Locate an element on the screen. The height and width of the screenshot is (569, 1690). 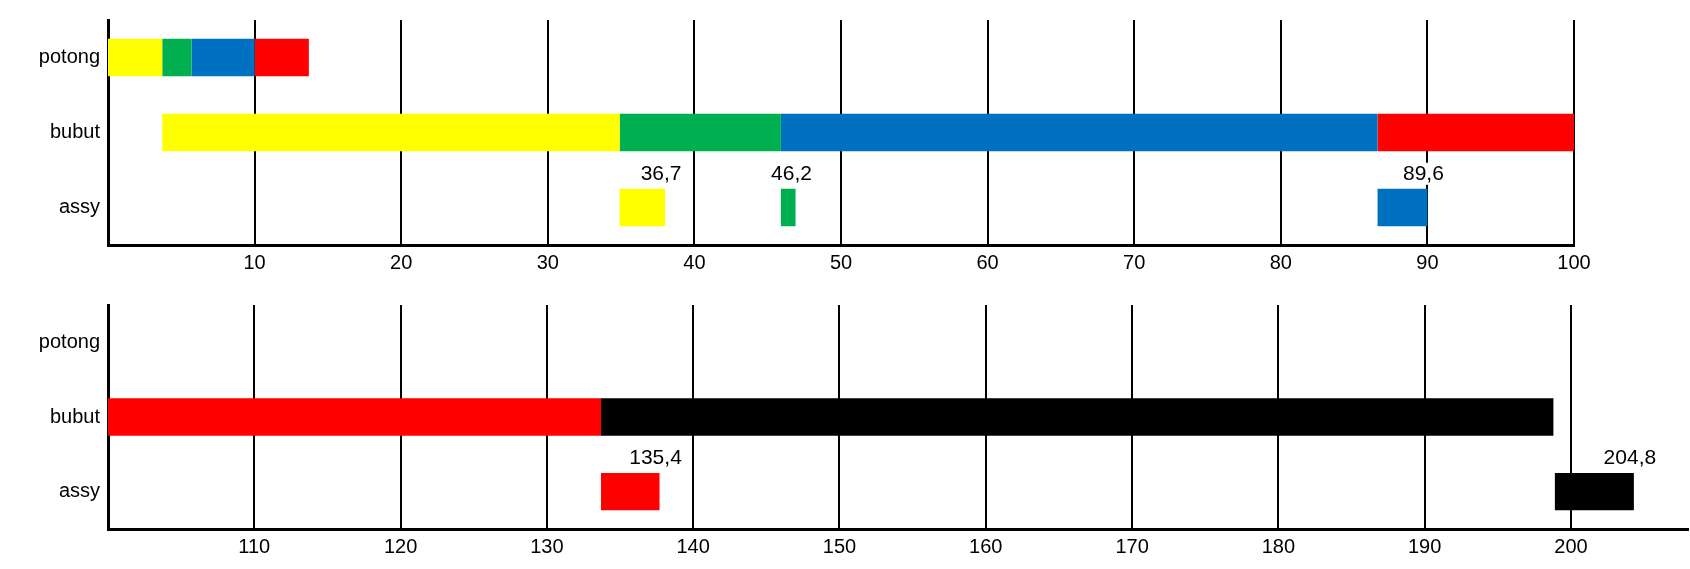
annotation: 135,4 is located at coordinates (656, 457).